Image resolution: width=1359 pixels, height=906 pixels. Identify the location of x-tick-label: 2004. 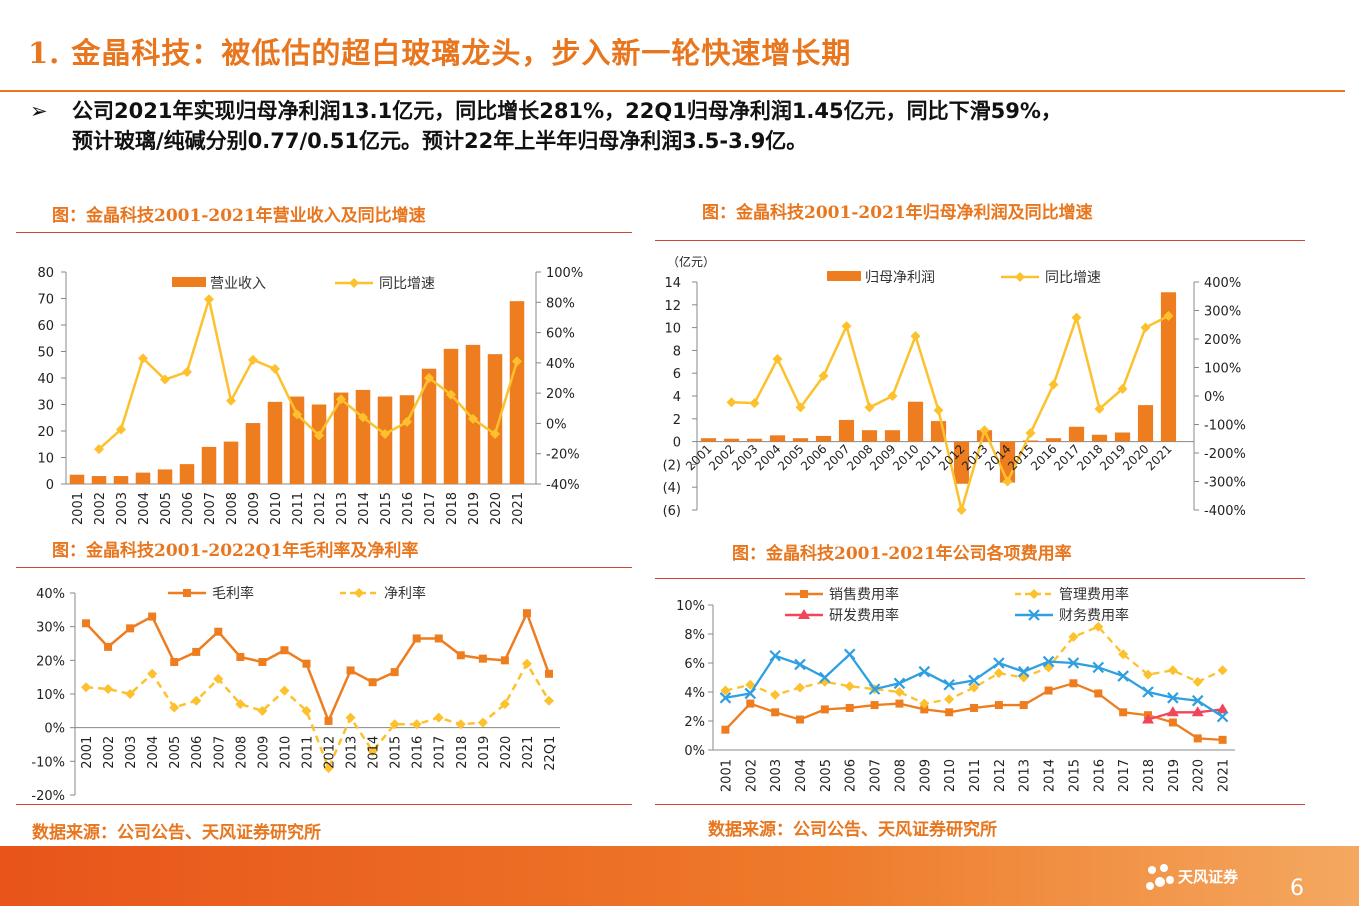
(801, 775).